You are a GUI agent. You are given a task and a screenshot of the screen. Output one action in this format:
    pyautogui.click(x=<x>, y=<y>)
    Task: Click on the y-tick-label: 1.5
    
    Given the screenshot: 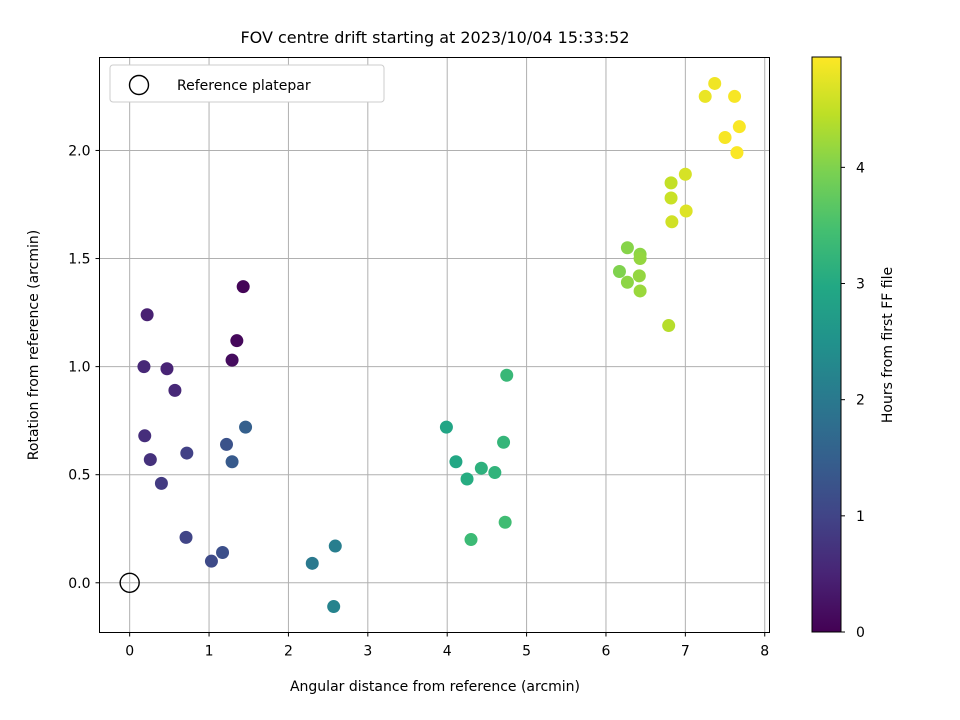 What is the action you would take?
    pyautogui.click(x=79, y=260)
    